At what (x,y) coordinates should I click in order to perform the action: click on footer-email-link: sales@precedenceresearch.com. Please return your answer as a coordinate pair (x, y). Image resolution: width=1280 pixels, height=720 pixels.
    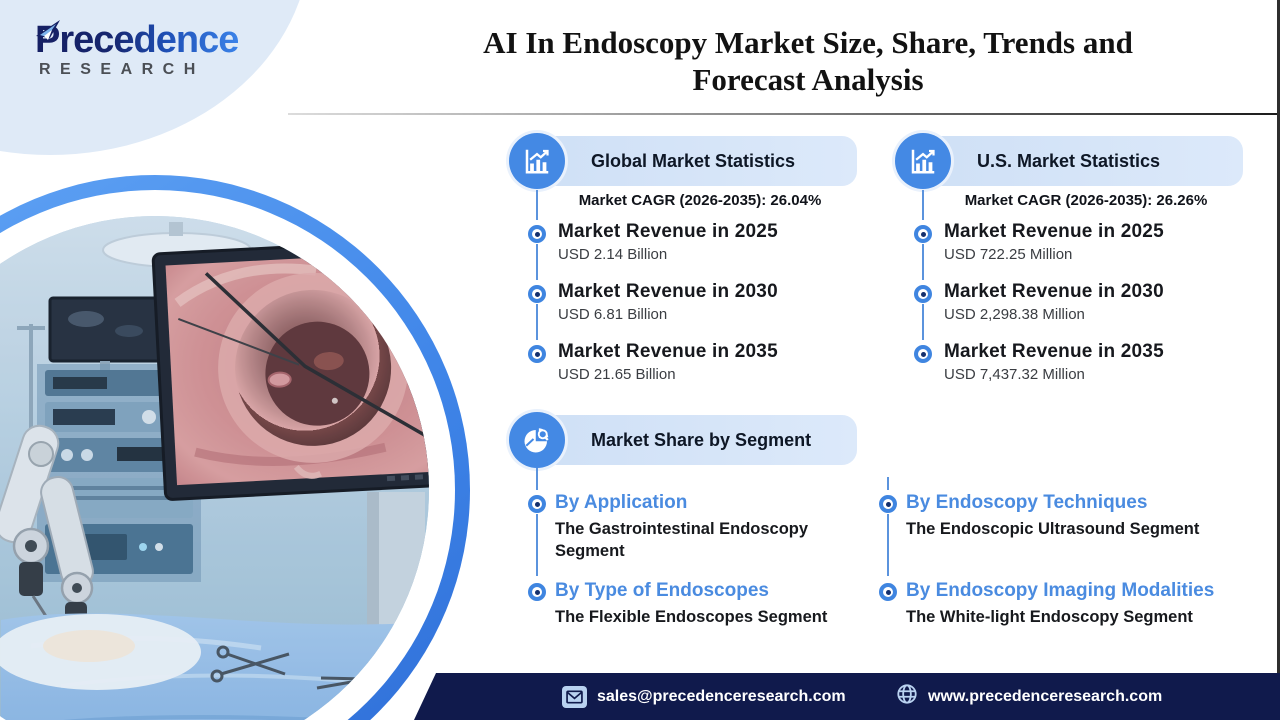
    Looking at the image, I should click on (704, 696).